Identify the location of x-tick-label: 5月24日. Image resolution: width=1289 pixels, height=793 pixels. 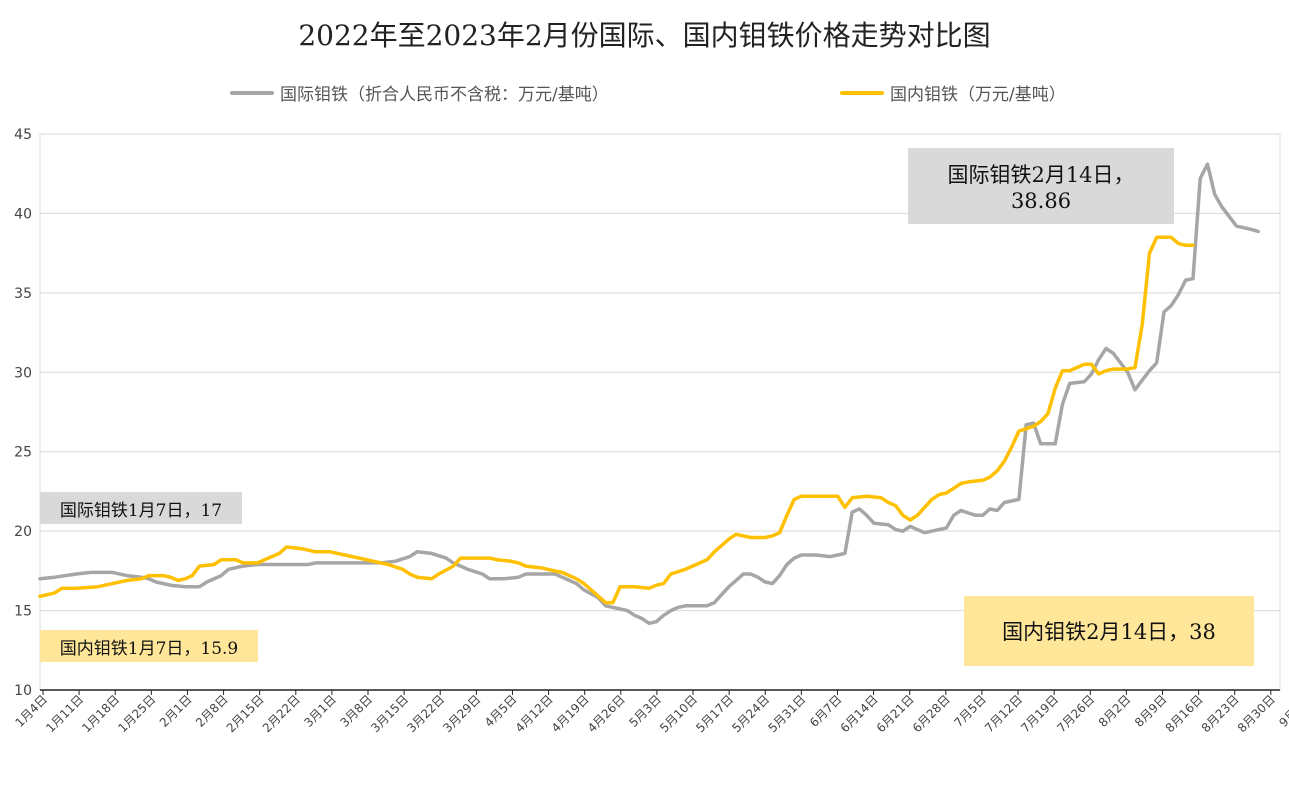
(750, 713).